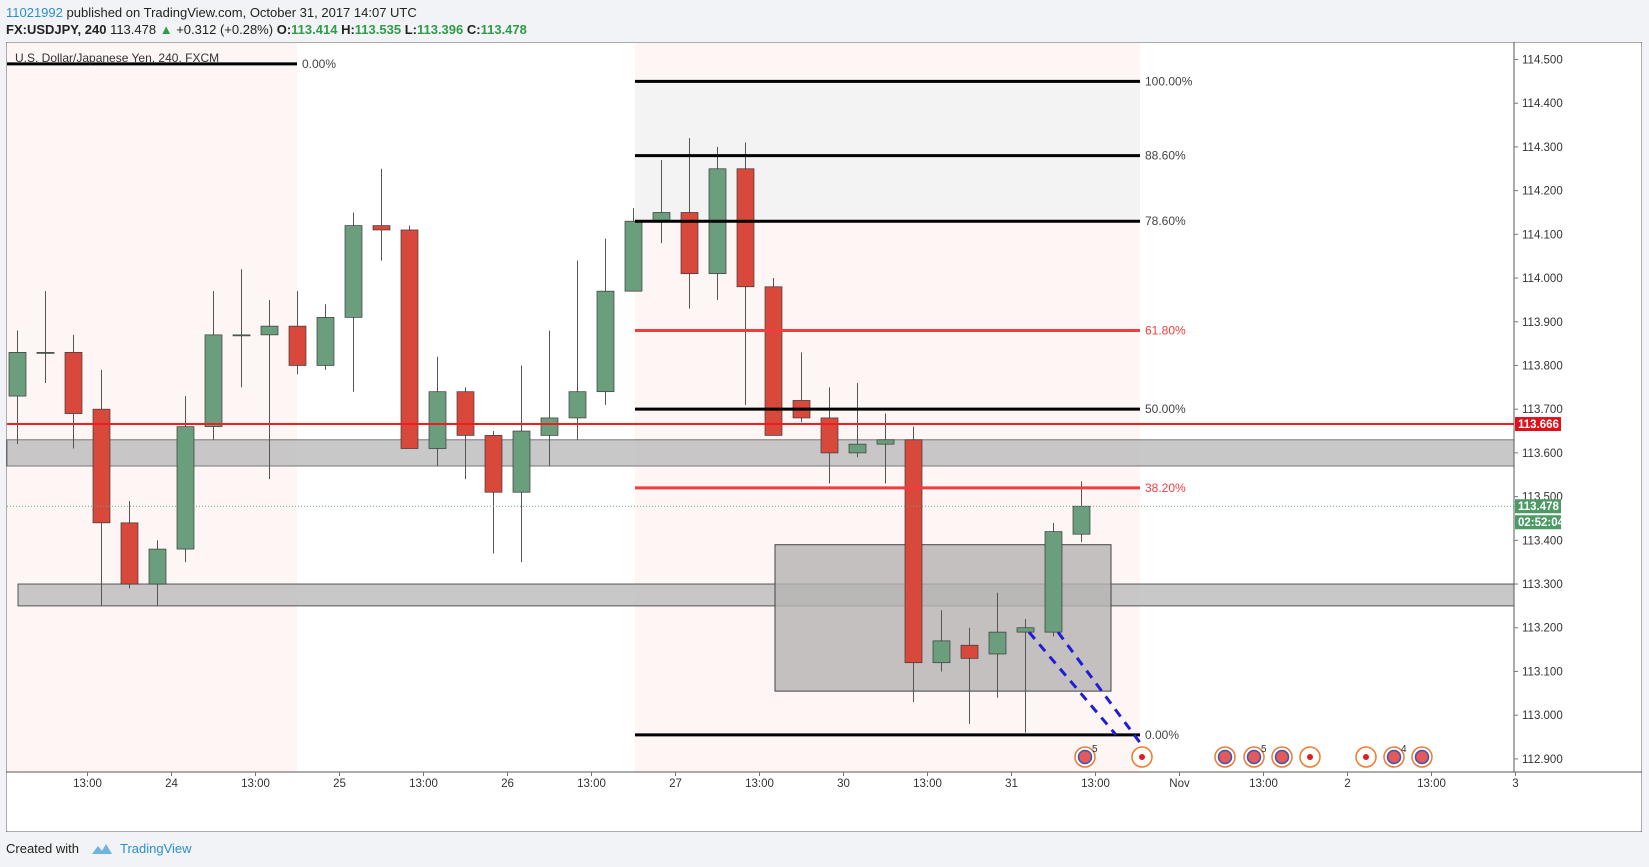 The width and height of the screenshot is (1649, 867). Describe the element at coordinates (56, 29) in the screenshot. I see `symbol-label: FX:USDJPY, 240` at that location.